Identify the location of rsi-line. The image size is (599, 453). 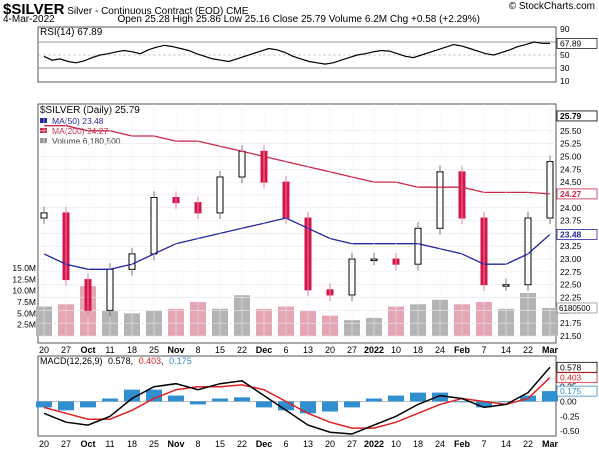
(297, 53).